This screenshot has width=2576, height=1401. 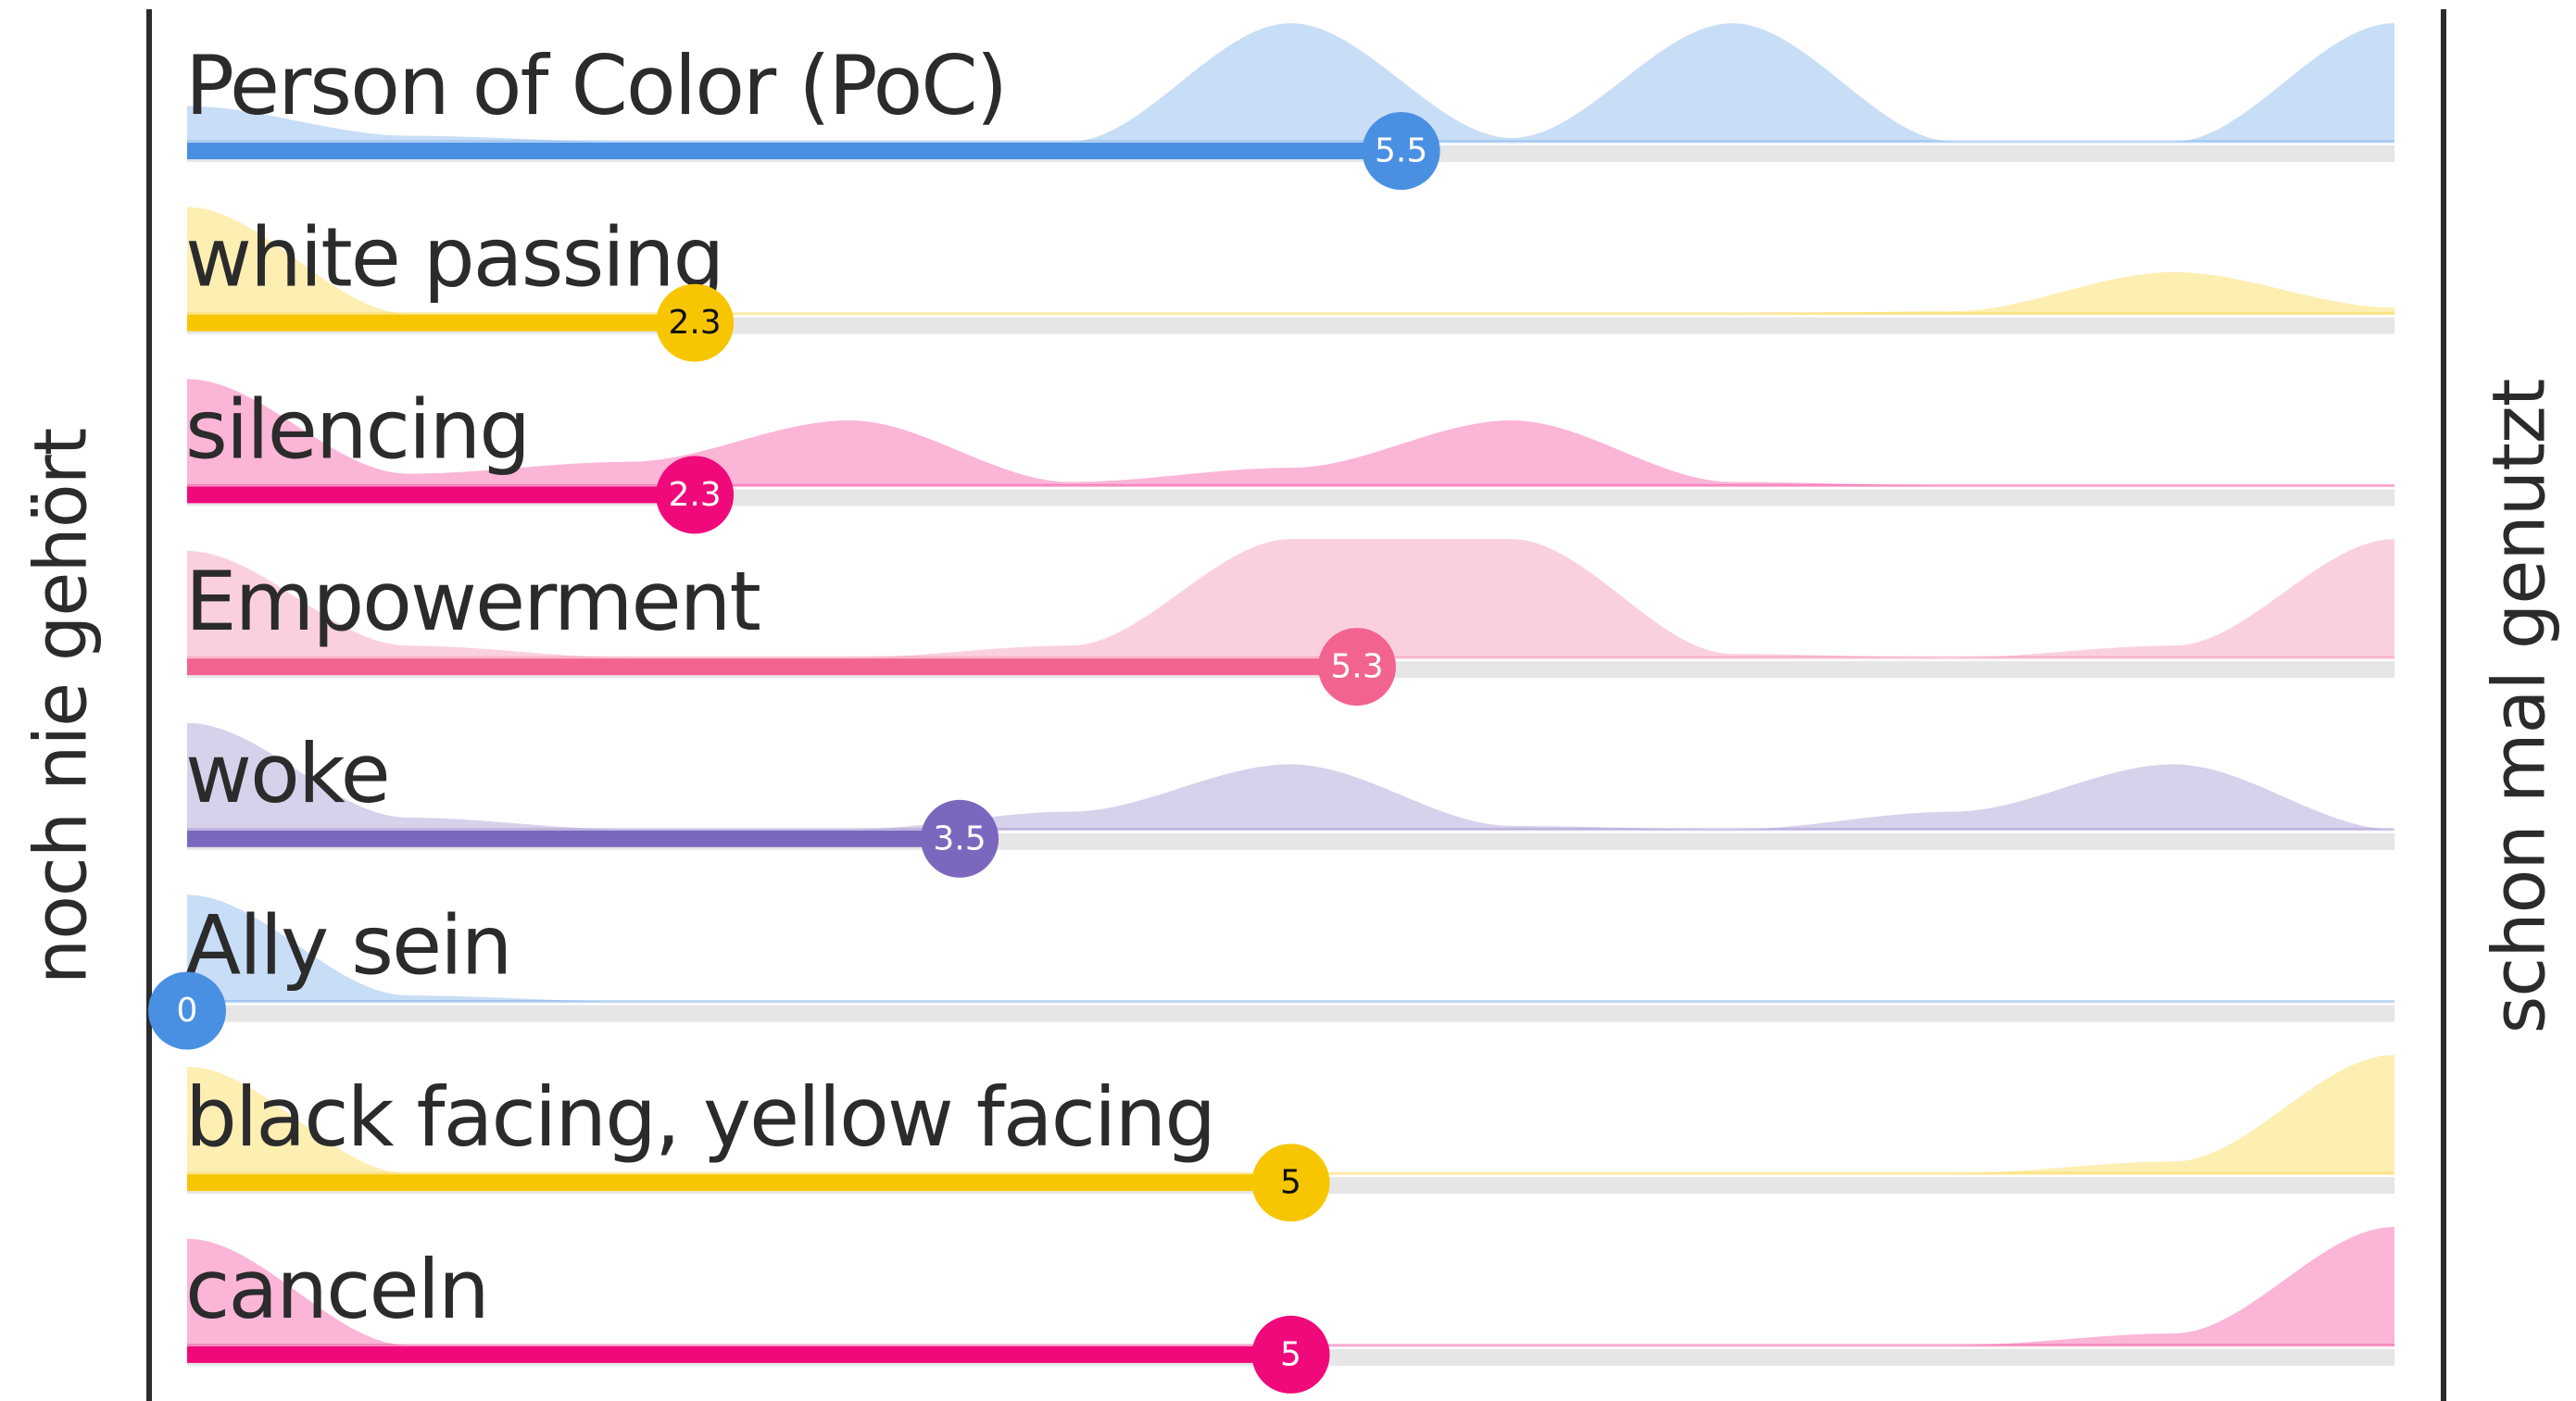 I want to click on knob-value: 3.5, so click(x=959, y=838).